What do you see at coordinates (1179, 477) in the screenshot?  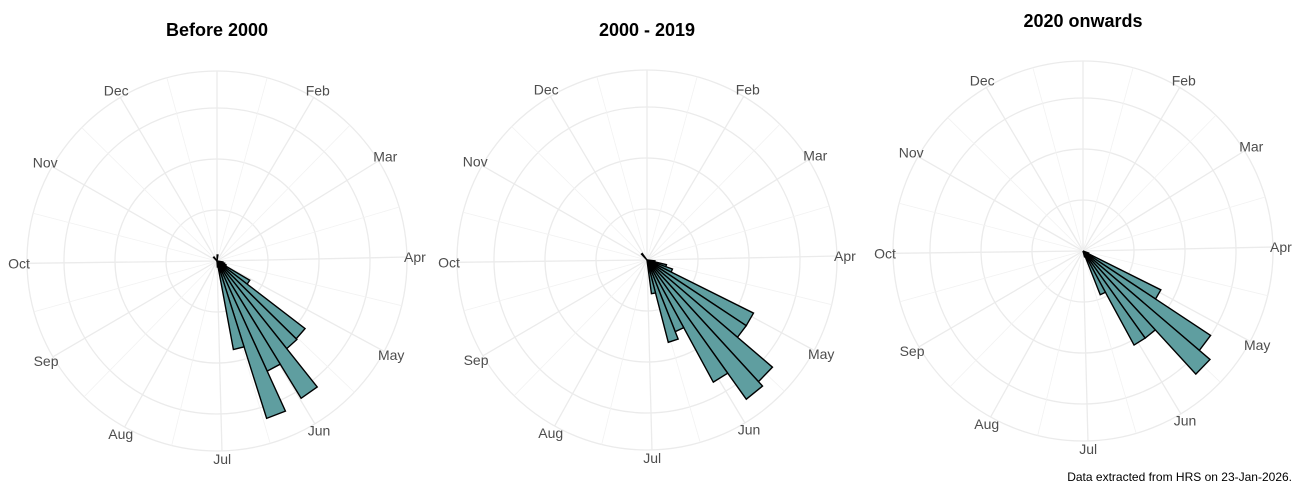 I see `data-source-caption: Data extracted from HRS on 23-Jan-2026.` at bounding box center [1179, 477].